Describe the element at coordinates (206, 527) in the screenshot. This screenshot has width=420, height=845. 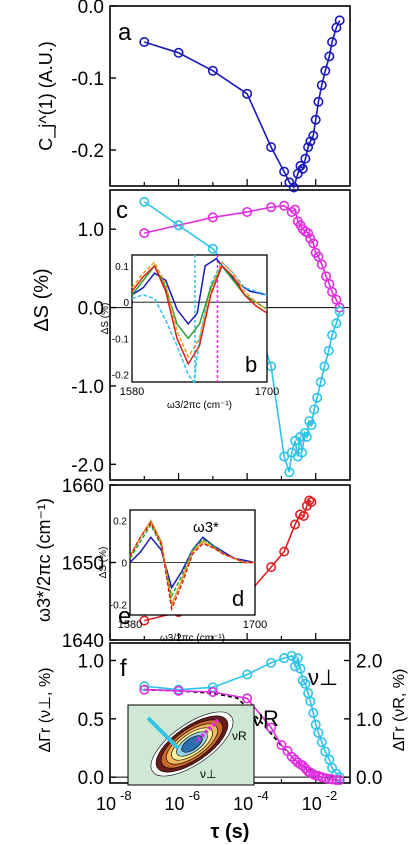
I see `inset-annotation: ω3*` at that location.